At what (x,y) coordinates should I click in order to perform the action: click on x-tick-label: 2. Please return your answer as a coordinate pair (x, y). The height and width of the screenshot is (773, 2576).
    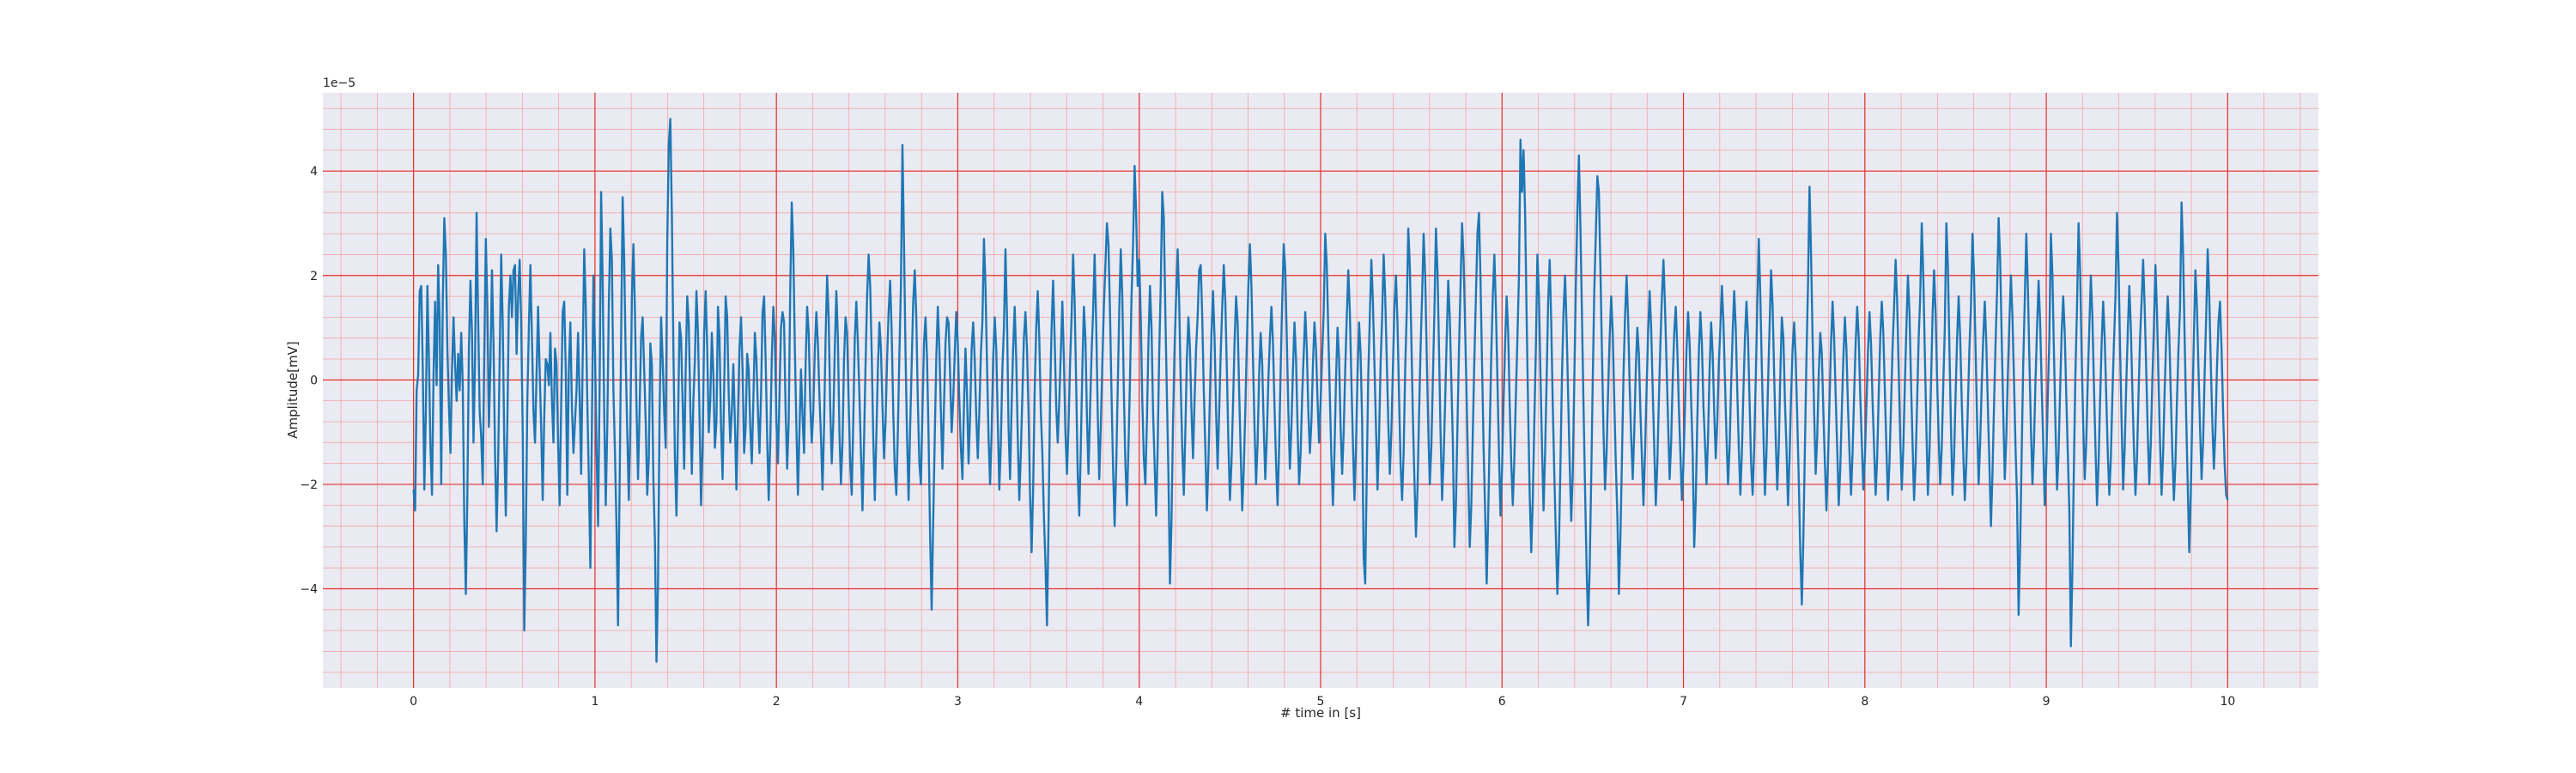
    Looking at the image, I should click on (777, 702).